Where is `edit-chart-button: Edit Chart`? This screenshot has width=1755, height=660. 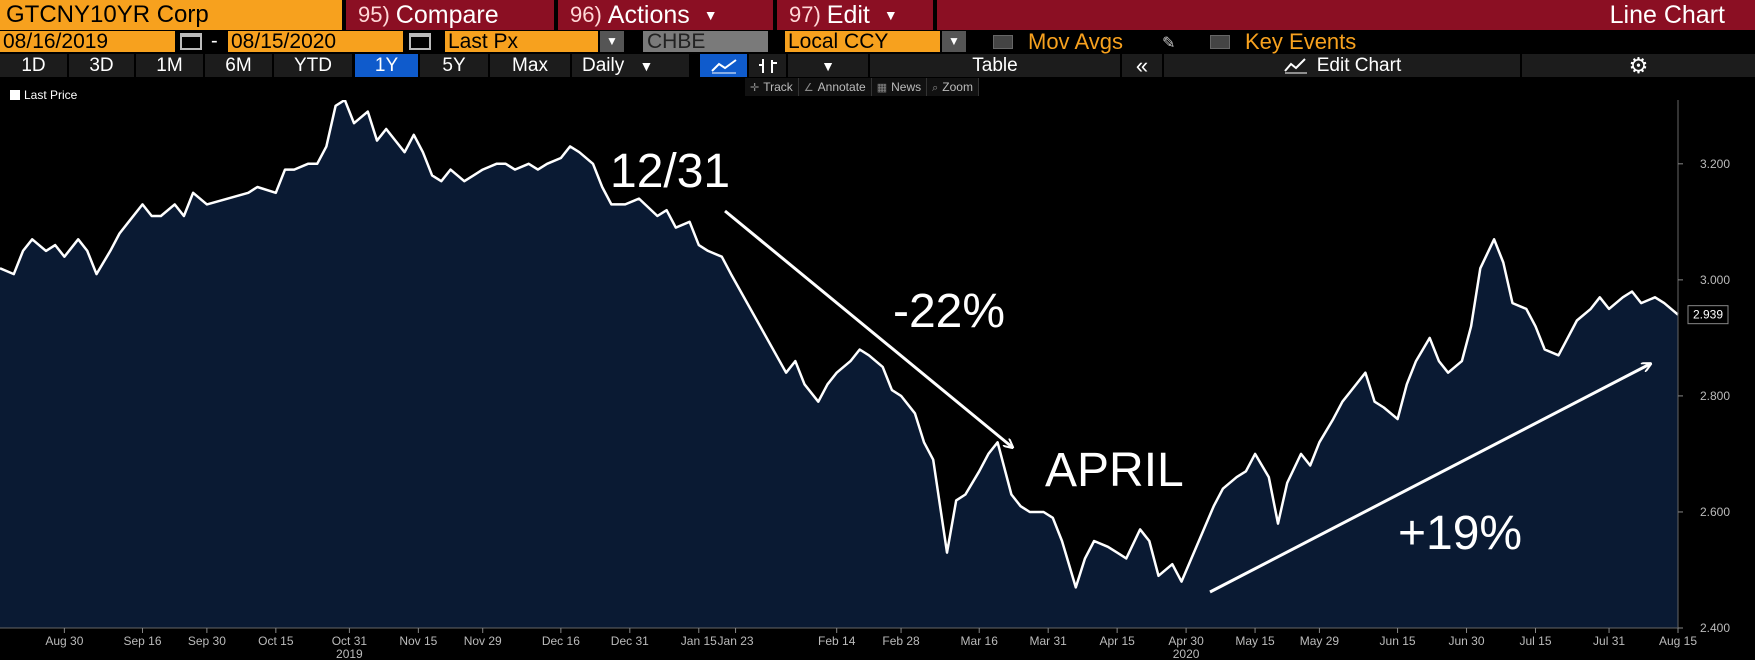
edit-chart-button: Edit Chart is located at coordinates (1342, 65).